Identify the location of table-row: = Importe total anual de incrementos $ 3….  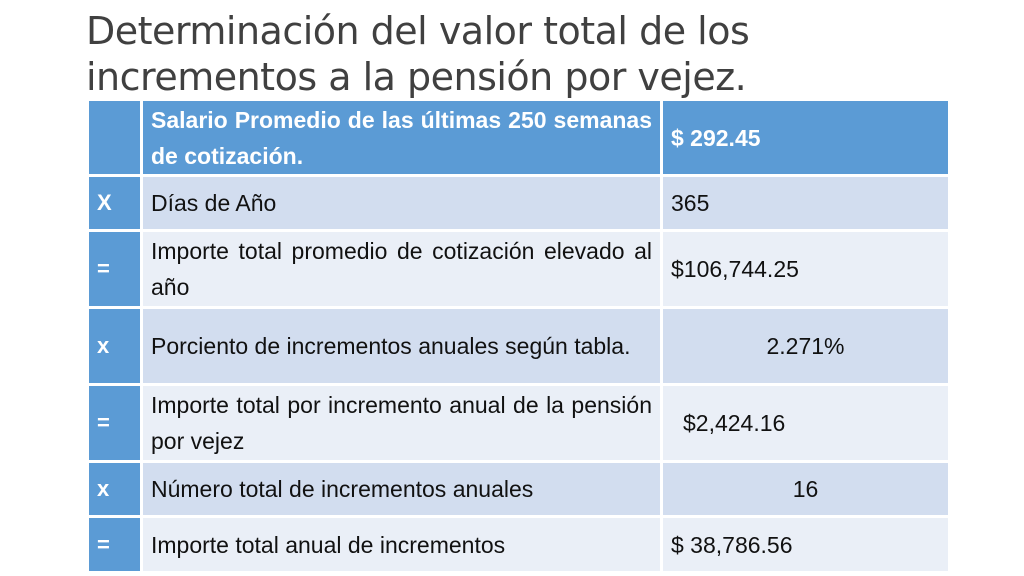
(518, 544).